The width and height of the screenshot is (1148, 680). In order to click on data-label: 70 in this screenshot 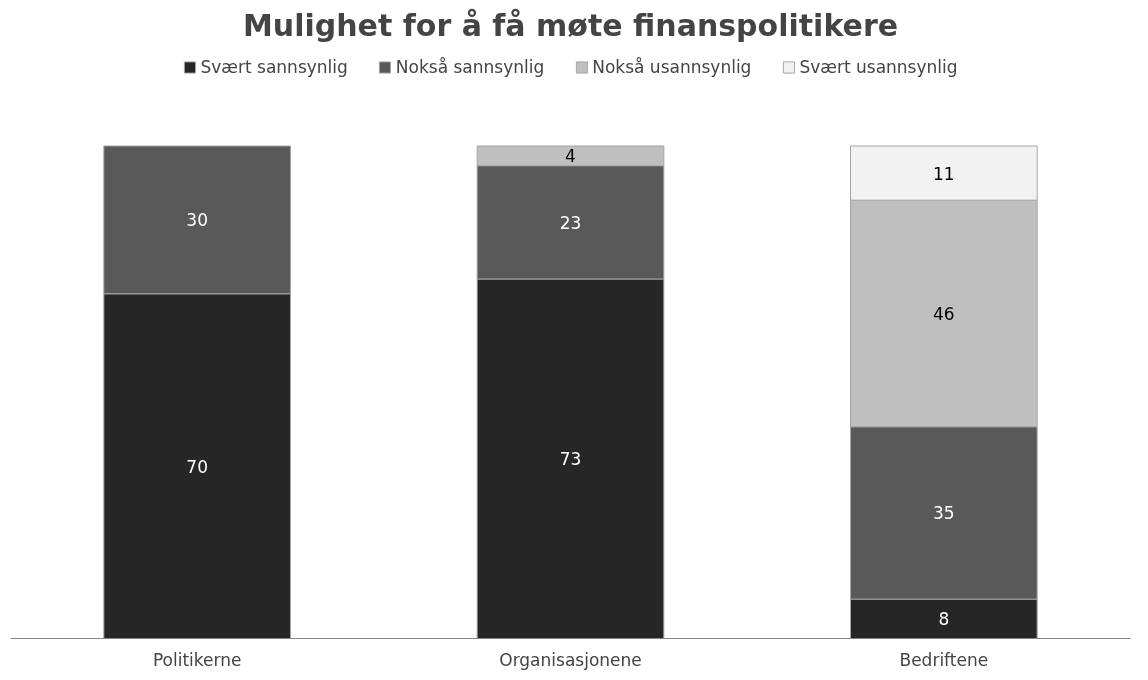, I will do `click(197, 466)`.